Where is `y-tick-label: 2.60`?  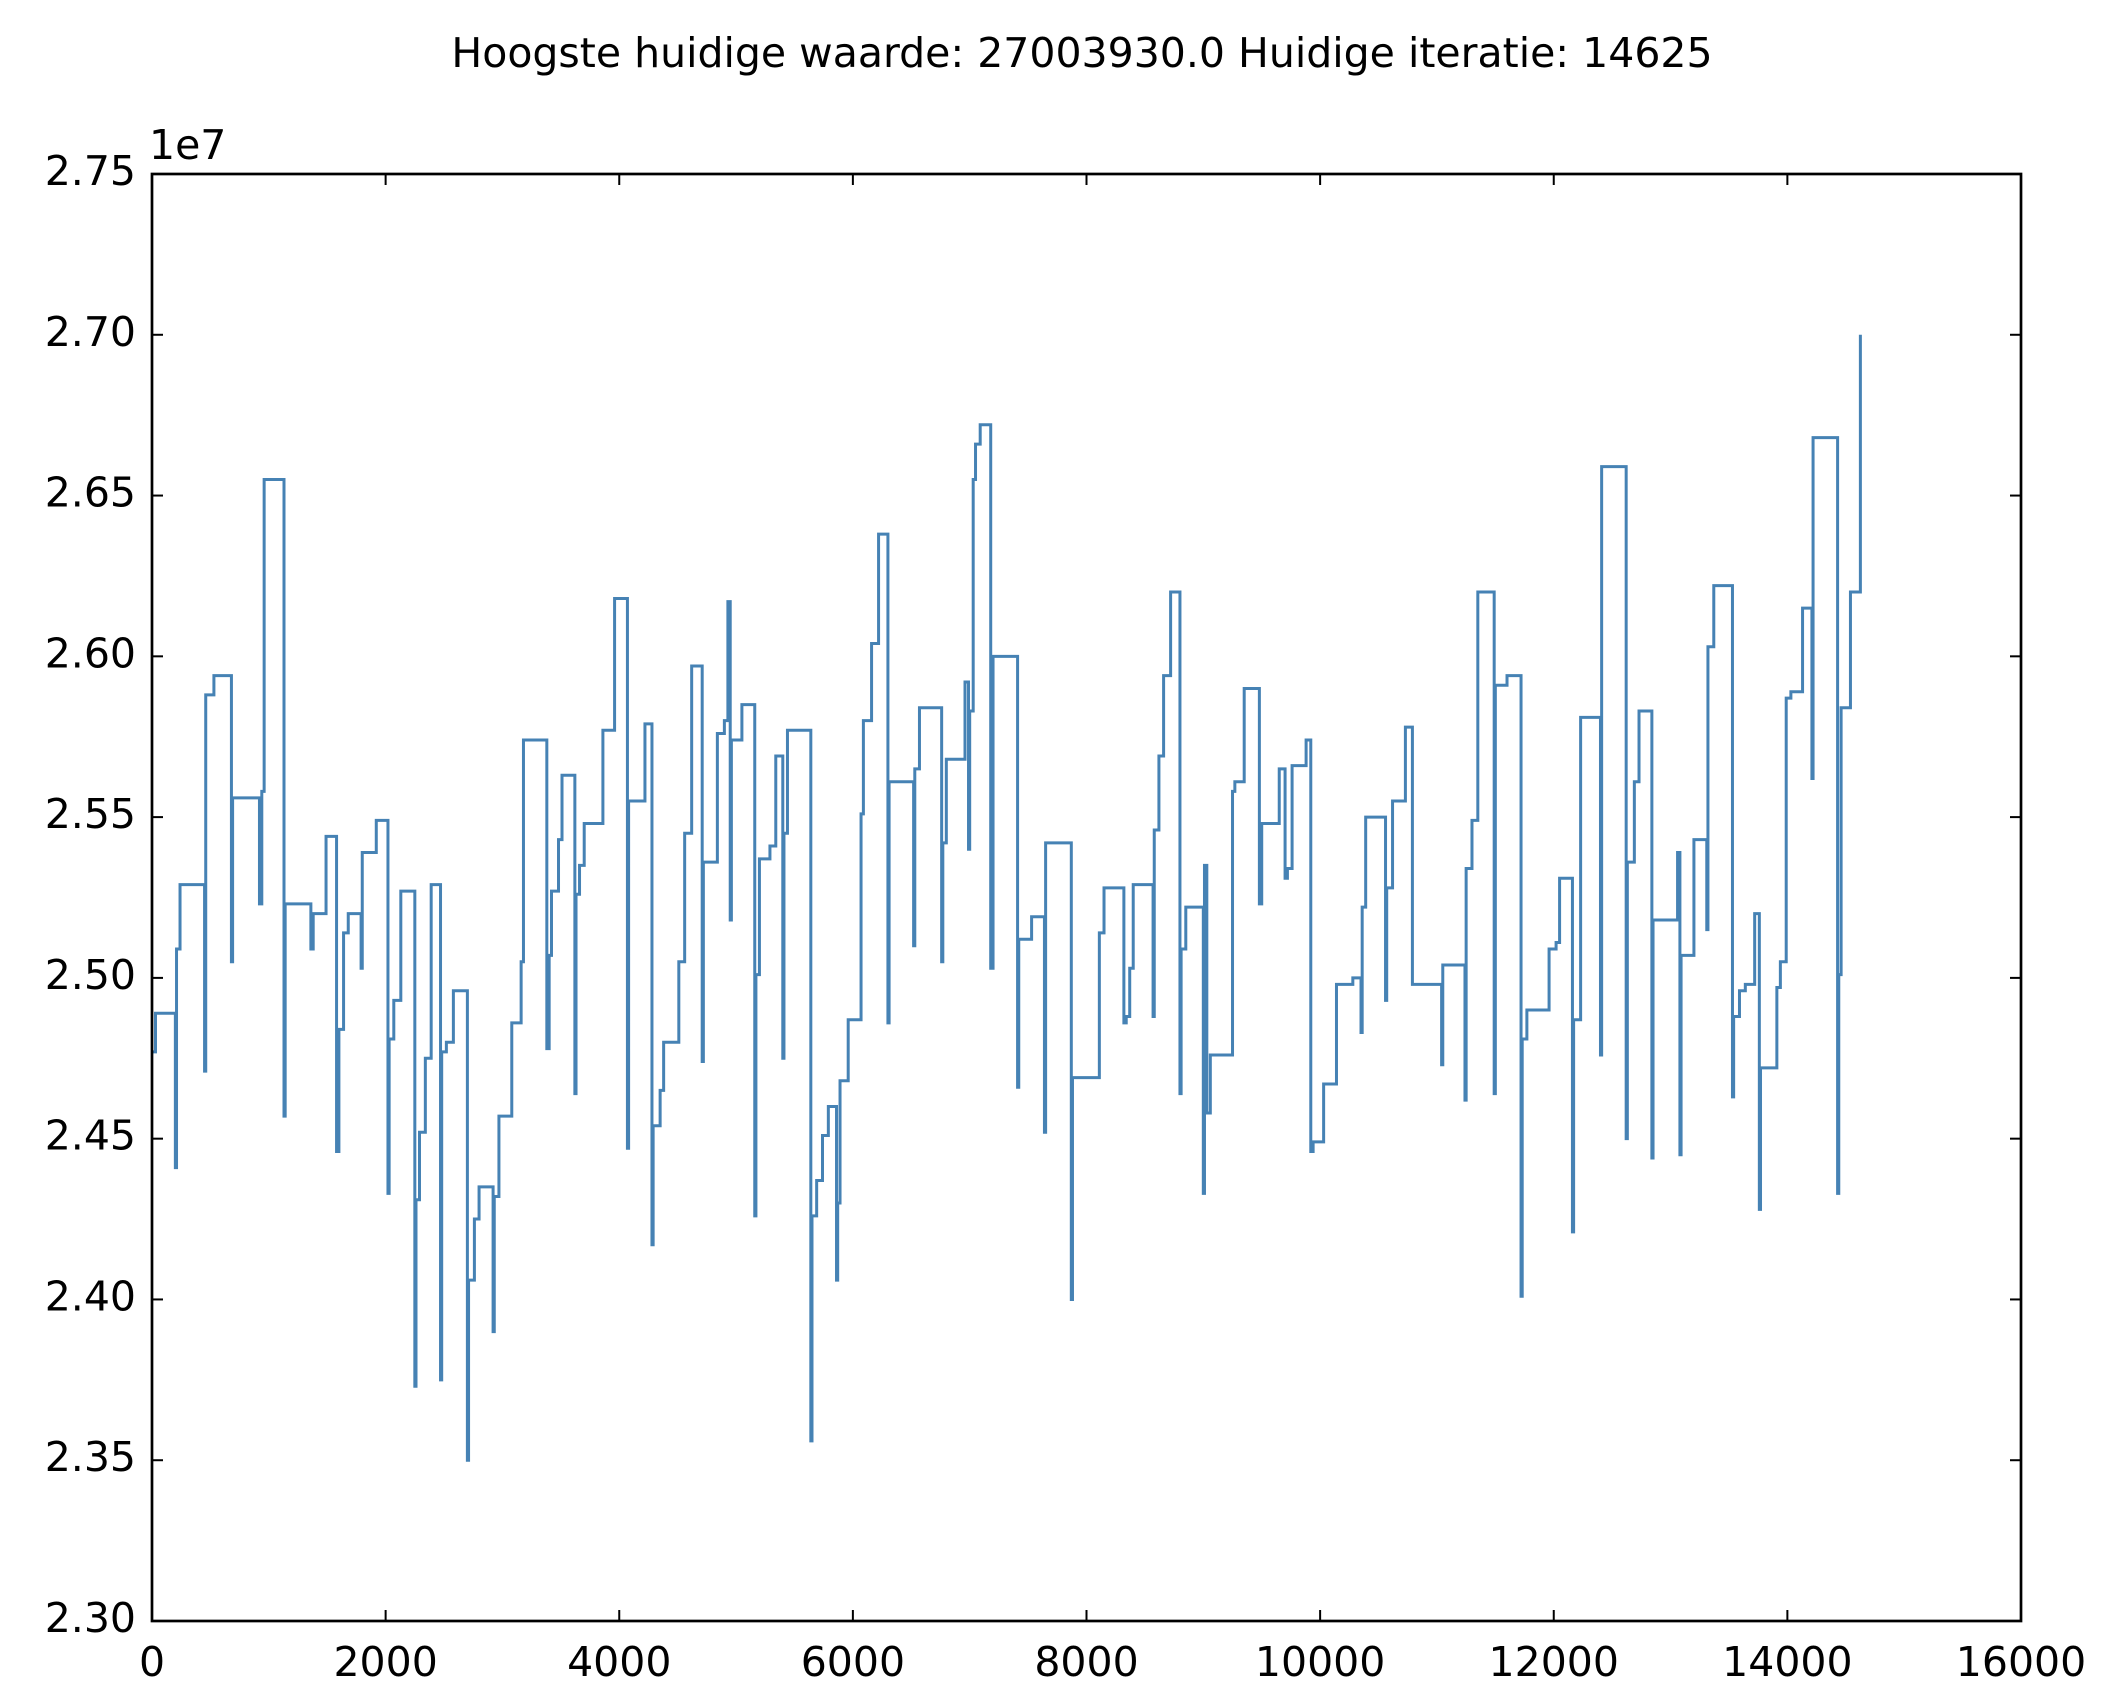
y-tick-label: 2.60 is located at coordinates (90, 653).